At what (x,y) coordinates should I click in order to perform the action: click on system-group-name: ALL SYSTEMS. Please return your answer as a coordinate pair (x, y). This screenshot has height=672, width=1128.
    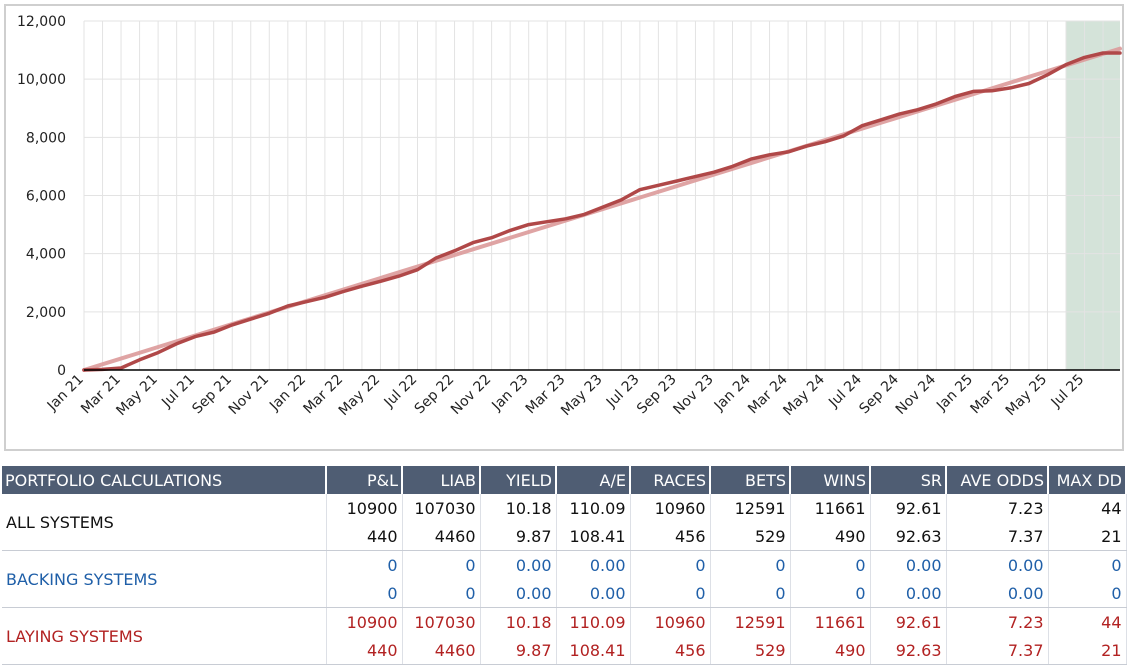
    Looking at the image, I should click on (164, 522).